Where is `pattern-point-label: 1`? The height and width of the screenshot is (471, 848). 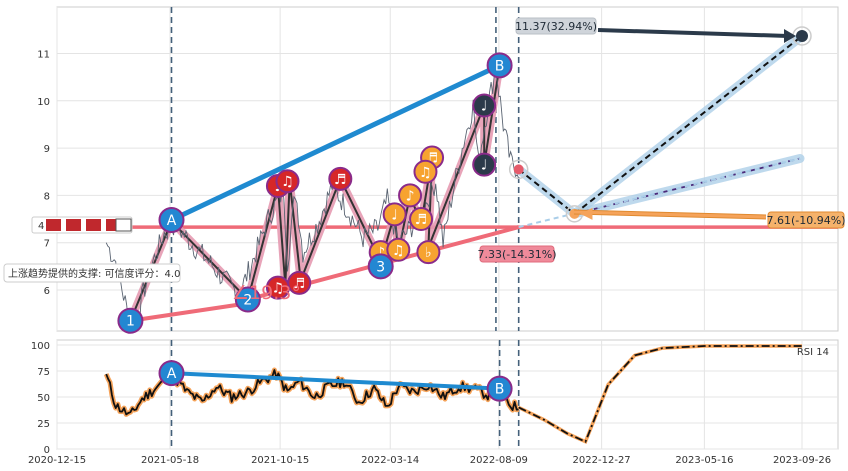 pattern-point-label: 1 is located at coordinates (130, 322).